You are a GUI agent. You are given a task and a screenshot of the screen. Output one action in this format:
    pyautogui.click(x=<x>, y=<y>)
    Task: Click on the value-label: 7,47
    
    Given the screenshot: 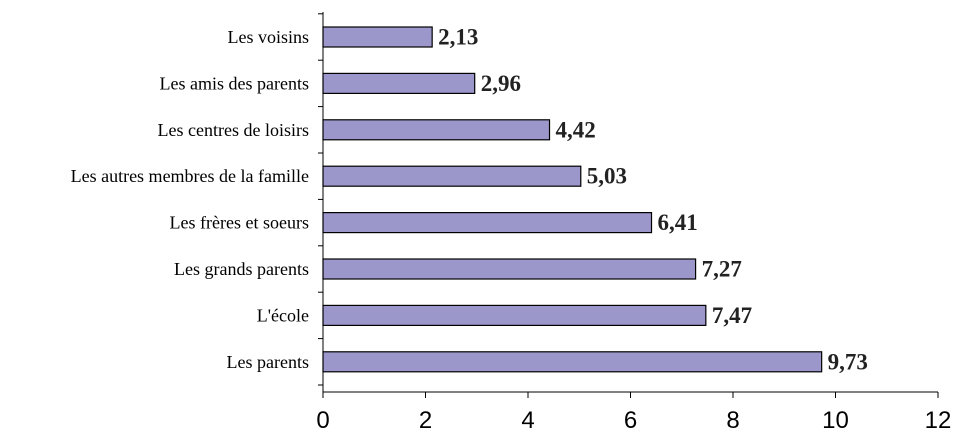 What is the action you would take?
    pyautogui.click(x=732, y=315)
    